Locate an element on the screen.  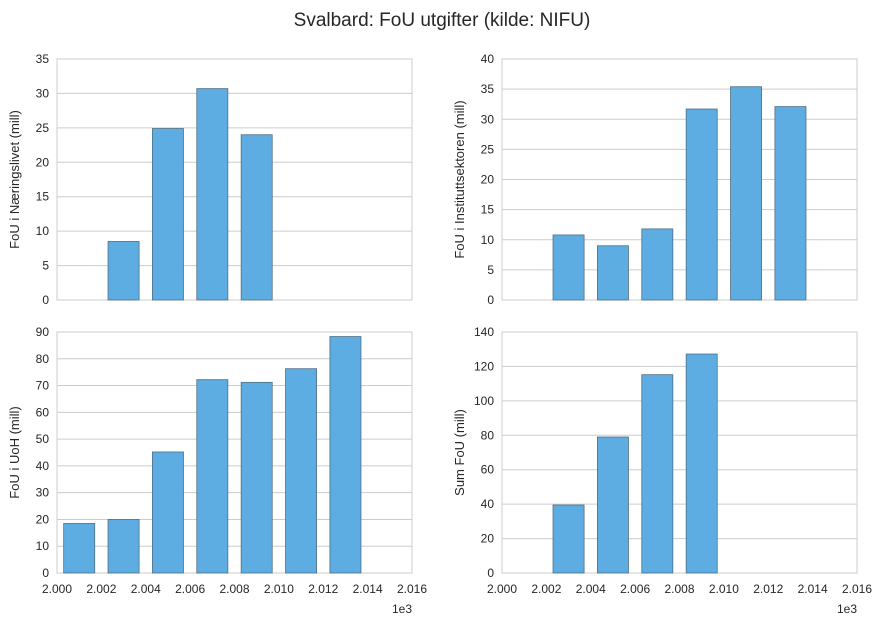
y-tick-label: 90 is located at coordinates (43, 332).